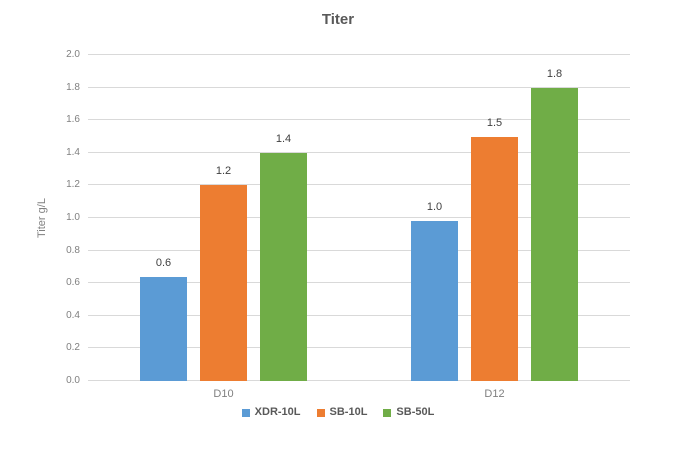  Describe the element at coordinates (283, 138) in the screenshot. I see `data-label: 1.4` at that location.